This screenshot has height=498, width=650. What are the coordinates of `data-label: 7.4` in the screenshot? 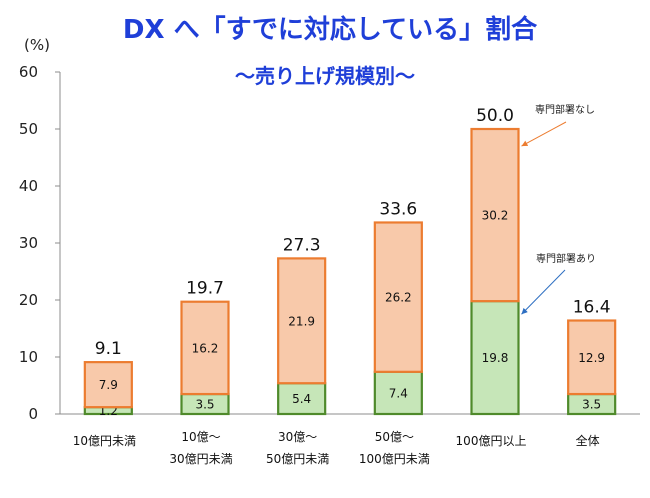 It's located at (398, 393).